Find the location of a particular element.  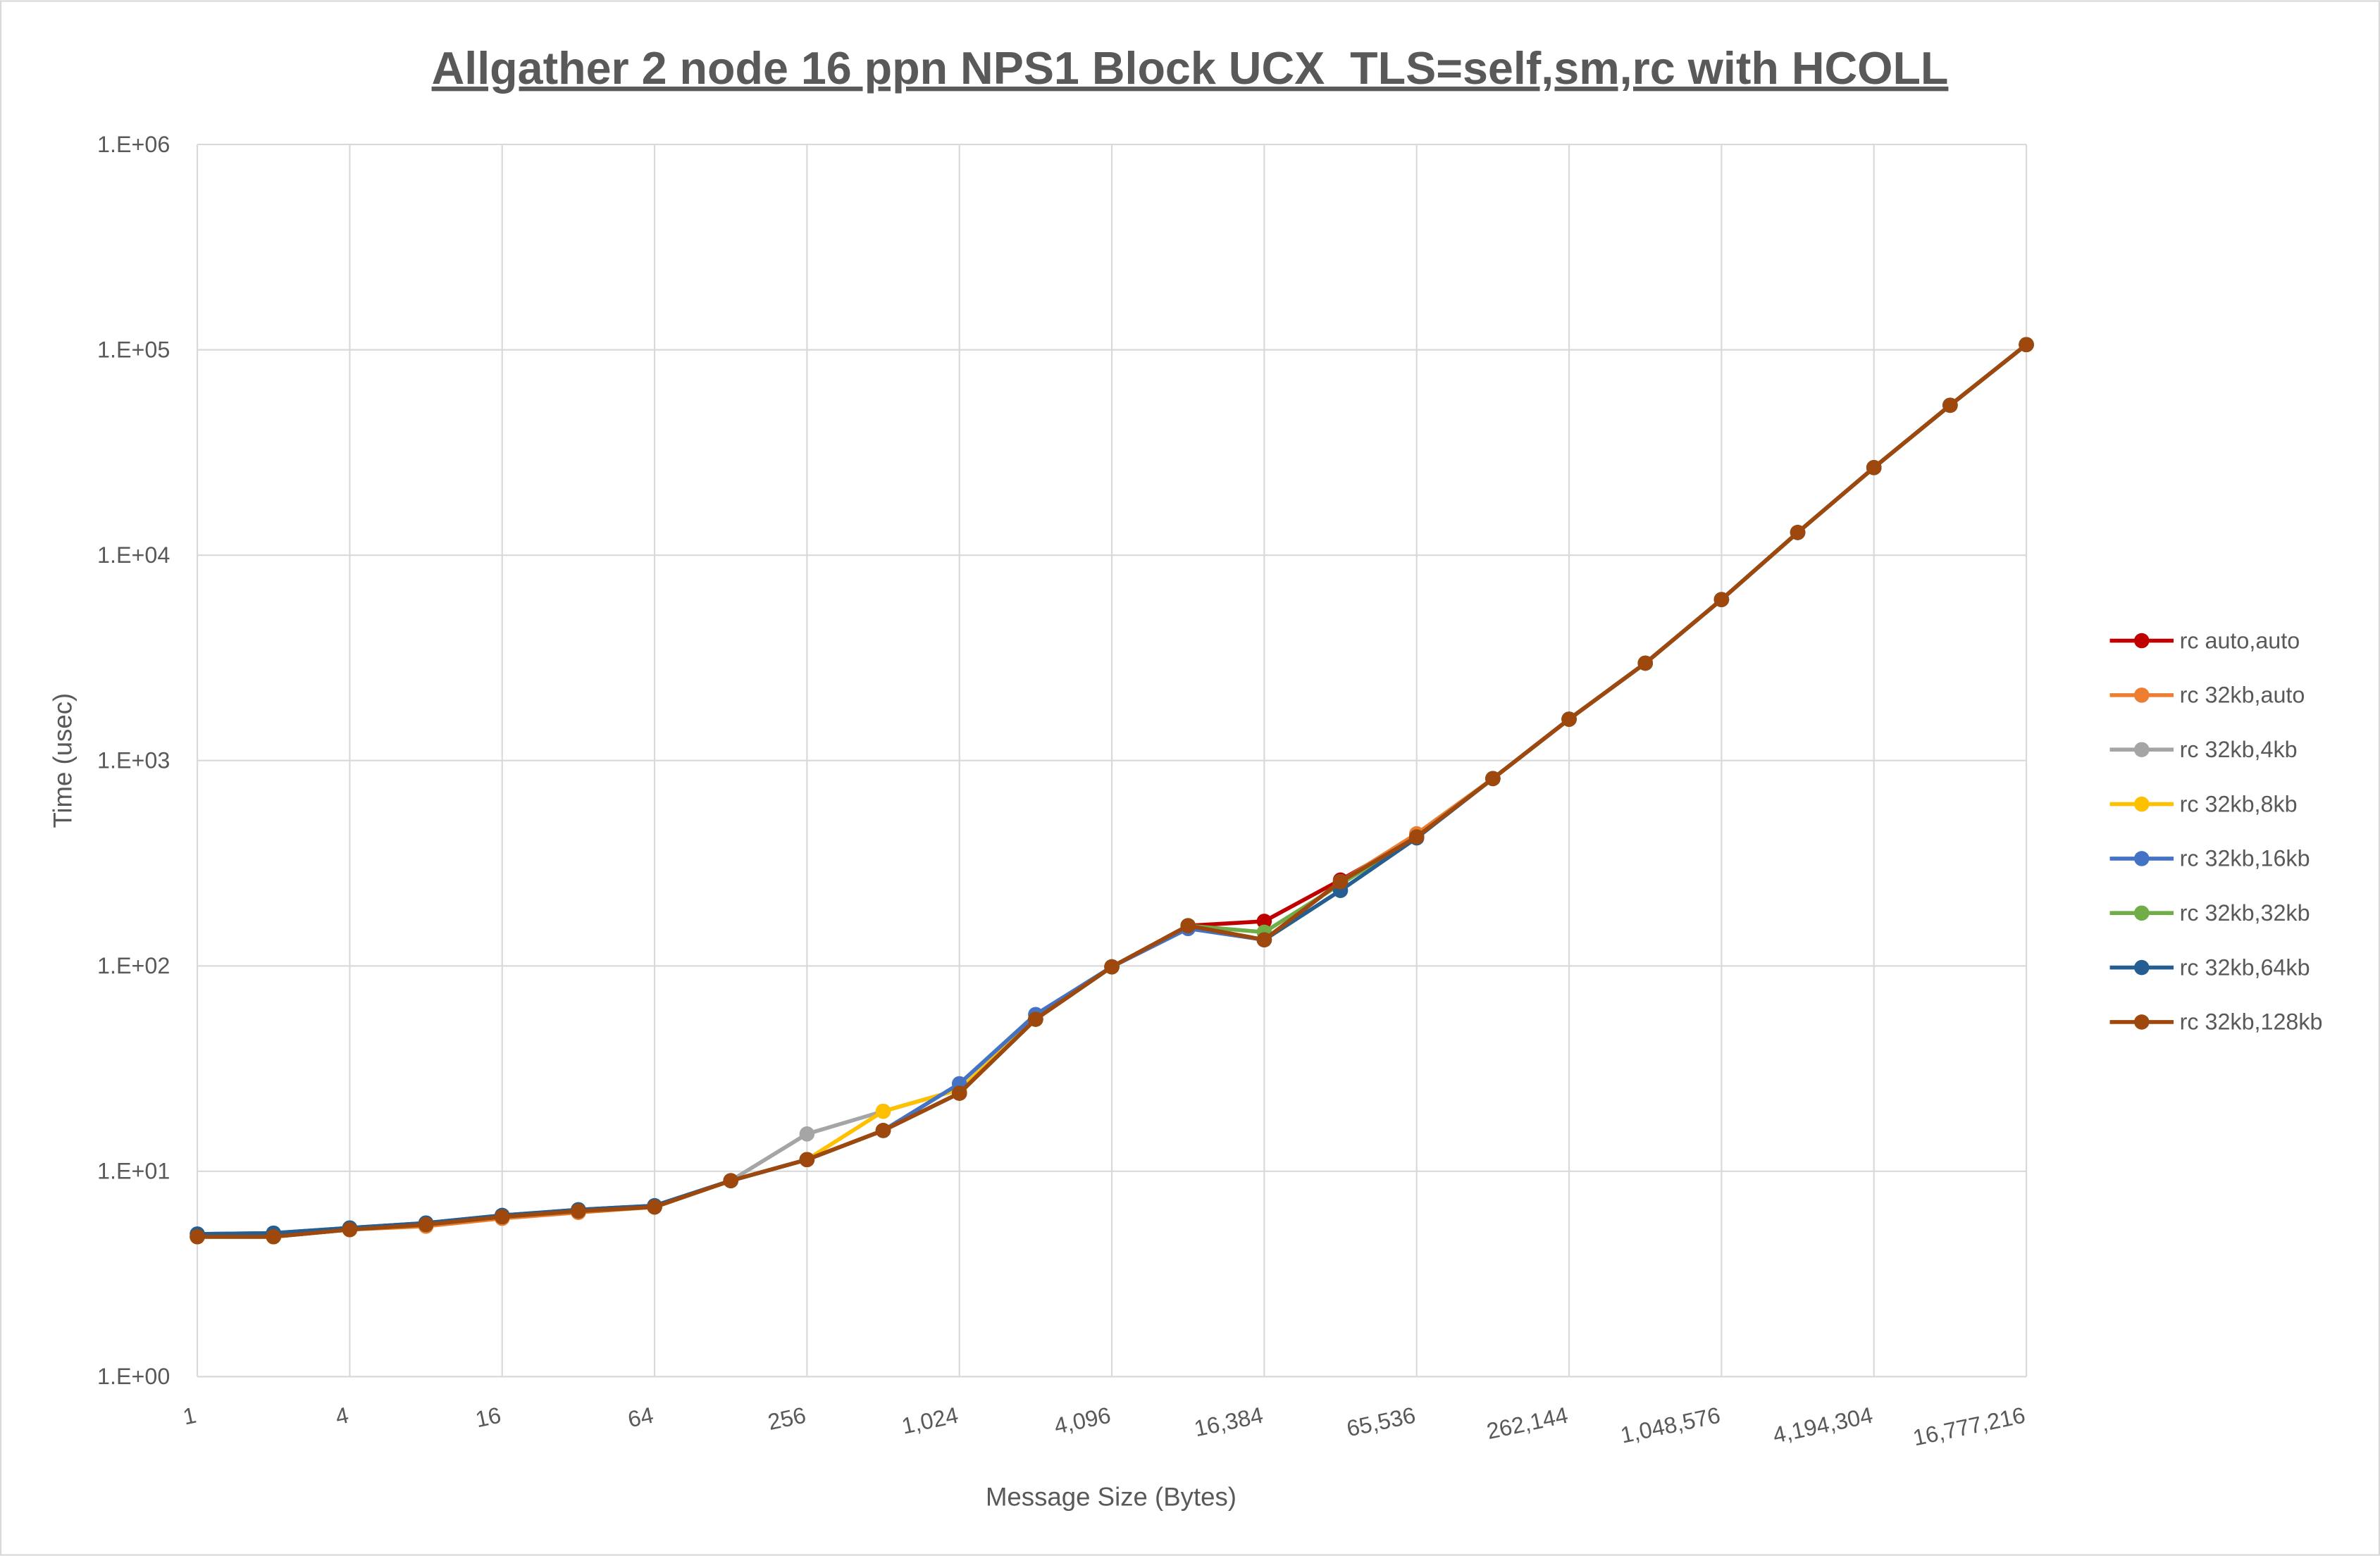

legend-item: rc 32kb,128kb is located at coordinates (2216, 1022).